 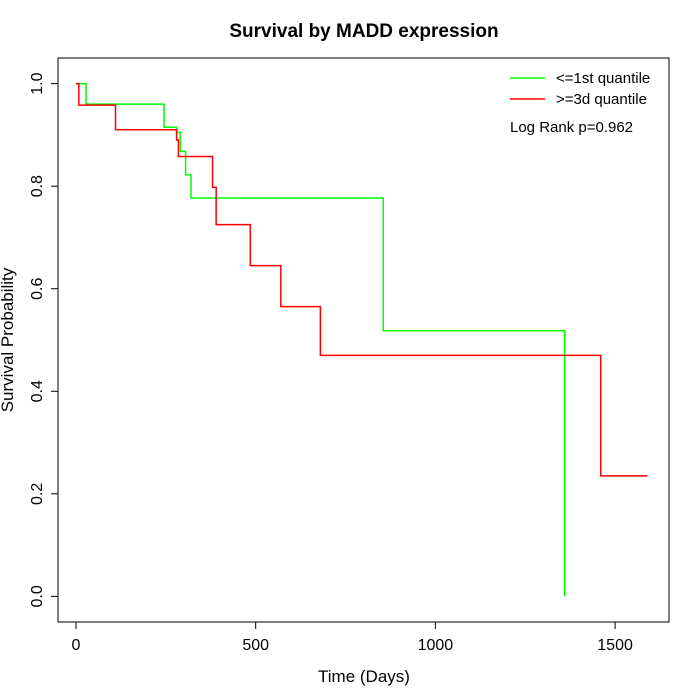 I want to click on y-tick-label: 0.4, so click(x=37, y=391).